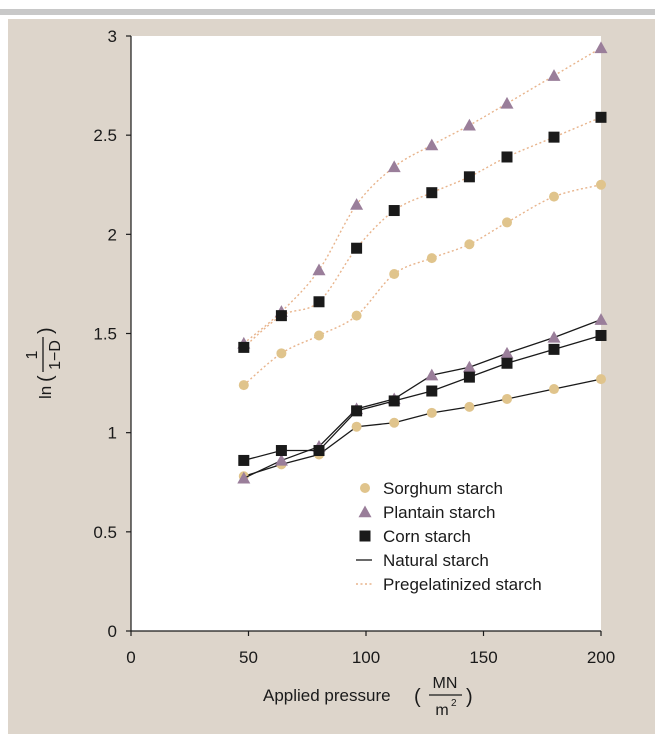  I want to click on x-axis-title: Applied pressure ( MN m 2 ), so click(368, 697).